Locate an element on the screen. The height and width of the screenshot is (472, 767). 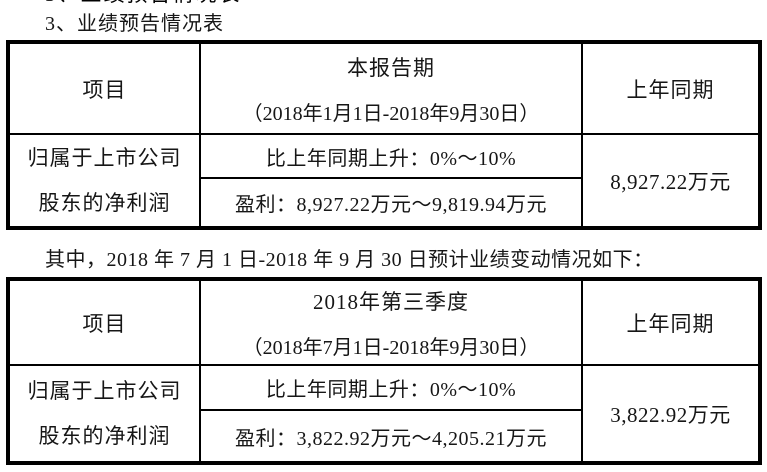
header-cell-period: 2018年第三季度 （2018年7月1日-2018年9月30日） is located at coordinates (391, 322).